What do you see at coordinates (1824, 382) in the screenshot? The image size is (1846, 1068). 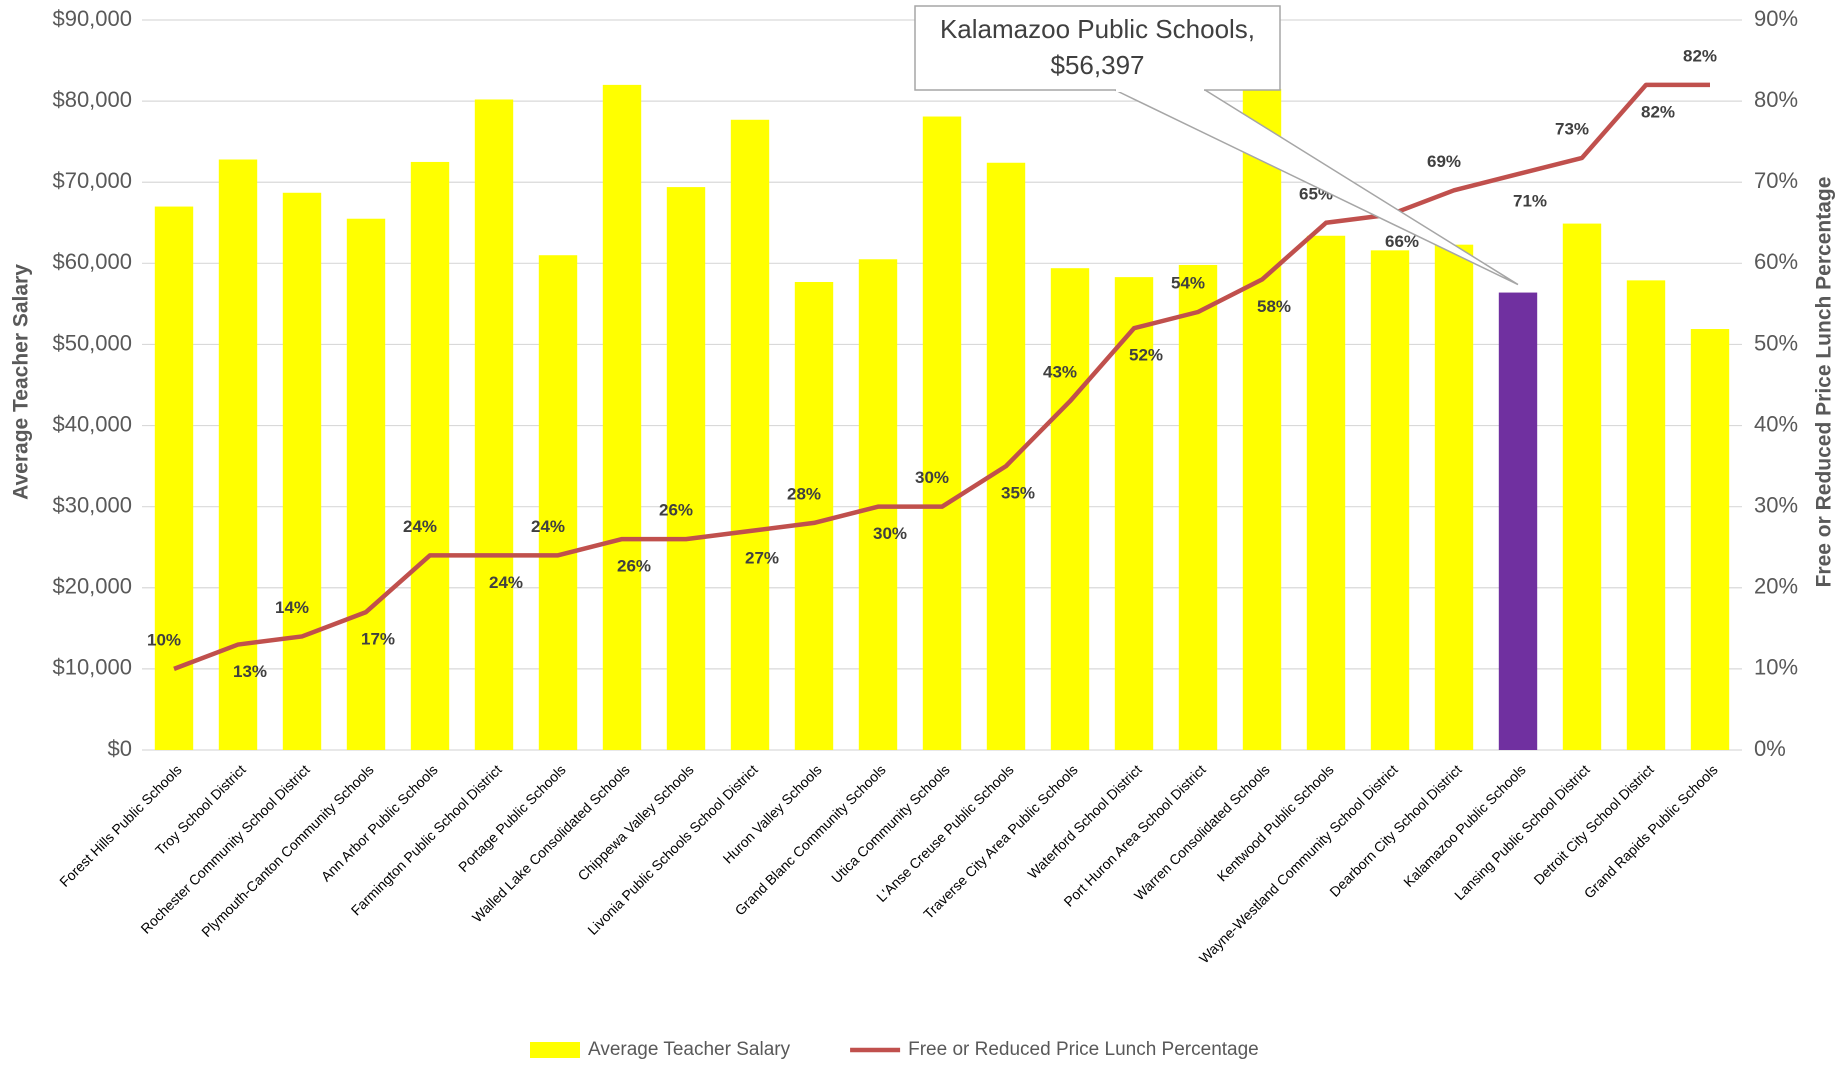 I see `y2-axis-title: Free or Reduced Price Lunch Percentage` at bounding box center [1824, 382].